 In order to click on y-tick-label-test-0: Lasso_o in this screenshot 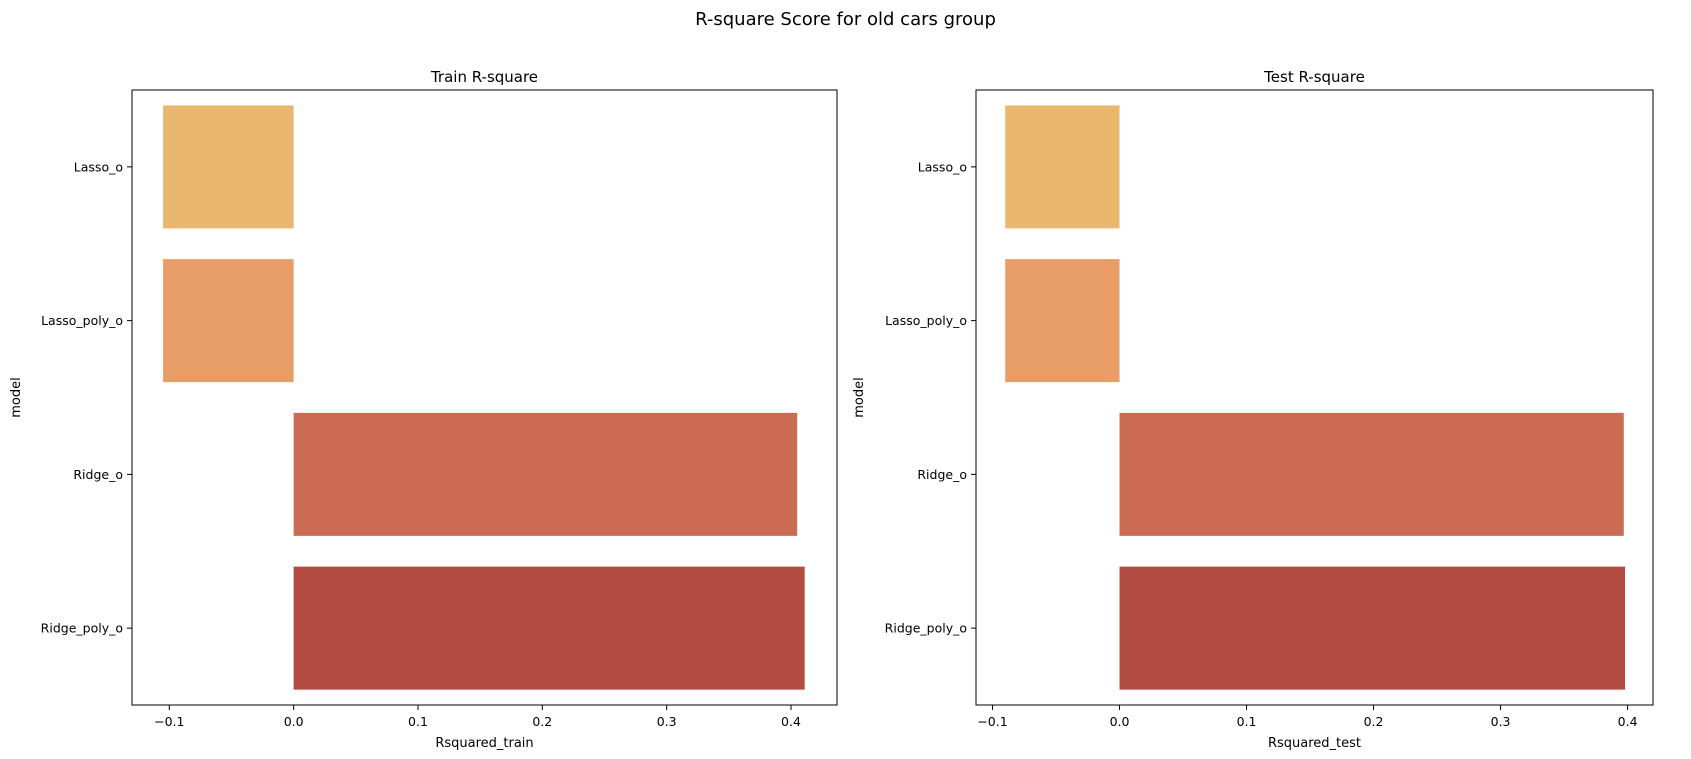, I will do `click(942, 166)`.